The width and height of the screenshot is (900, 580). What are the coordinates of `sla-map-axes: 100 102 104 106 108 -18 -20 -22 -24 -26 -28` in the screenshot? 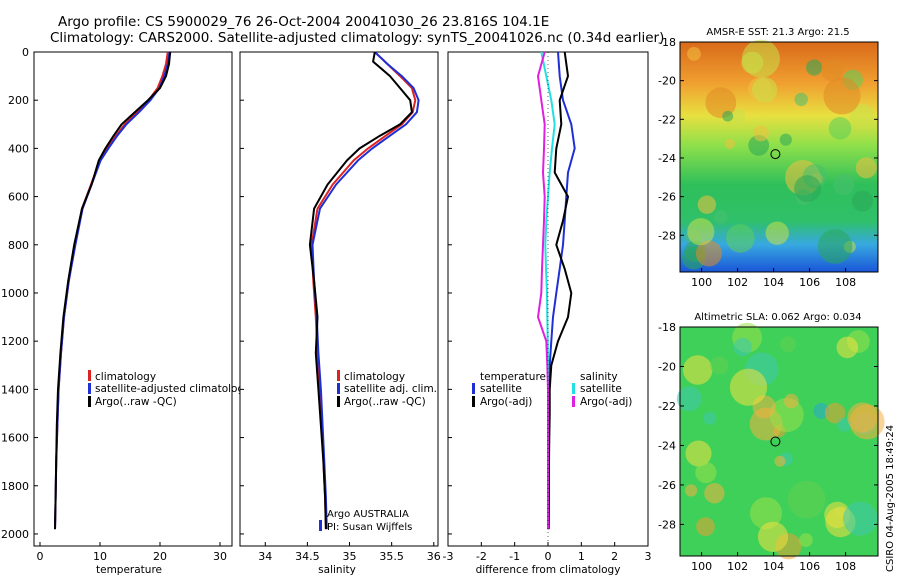 It's located at (768, 447).